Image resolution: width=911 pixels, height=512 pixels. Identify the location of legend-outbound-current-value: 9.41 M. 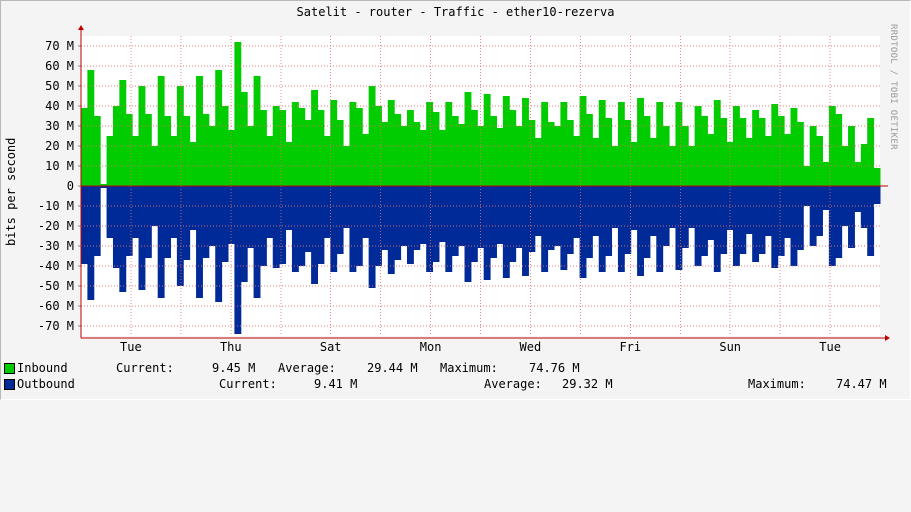
(336, 384).